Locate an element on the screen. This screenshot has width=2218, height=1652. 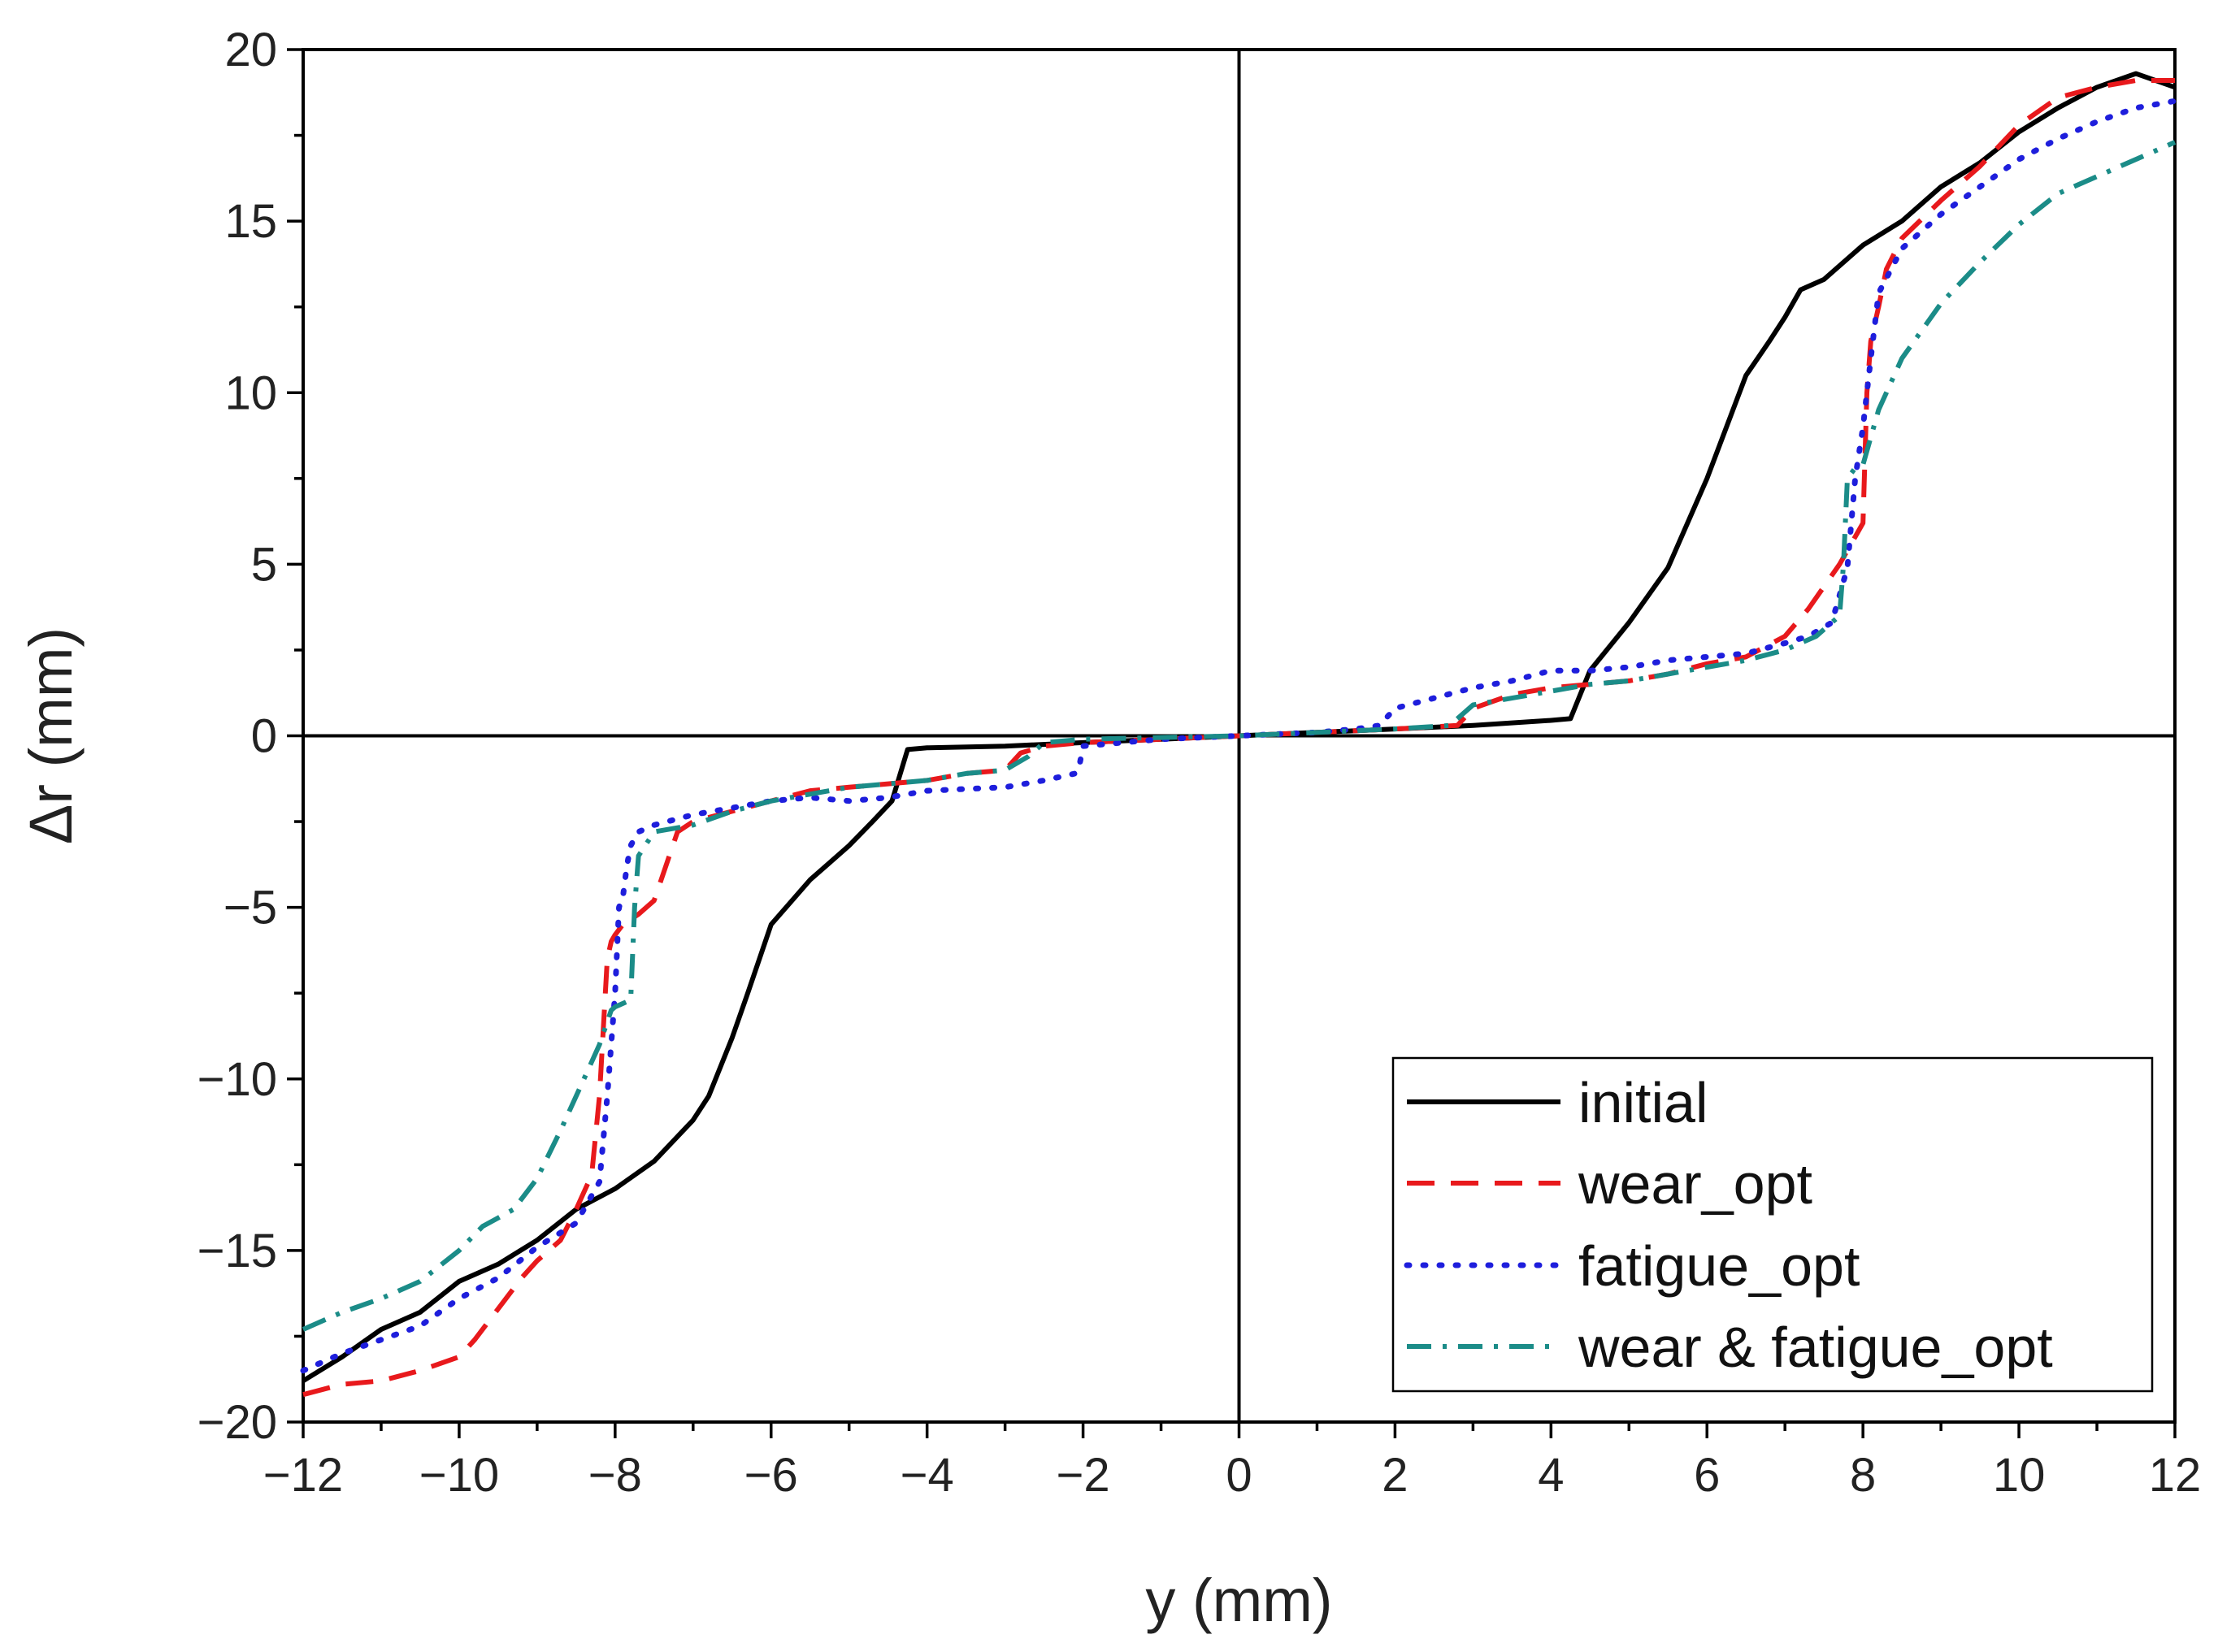
y-axis-title: Δr (mm) is located at coordinates (51, 735).